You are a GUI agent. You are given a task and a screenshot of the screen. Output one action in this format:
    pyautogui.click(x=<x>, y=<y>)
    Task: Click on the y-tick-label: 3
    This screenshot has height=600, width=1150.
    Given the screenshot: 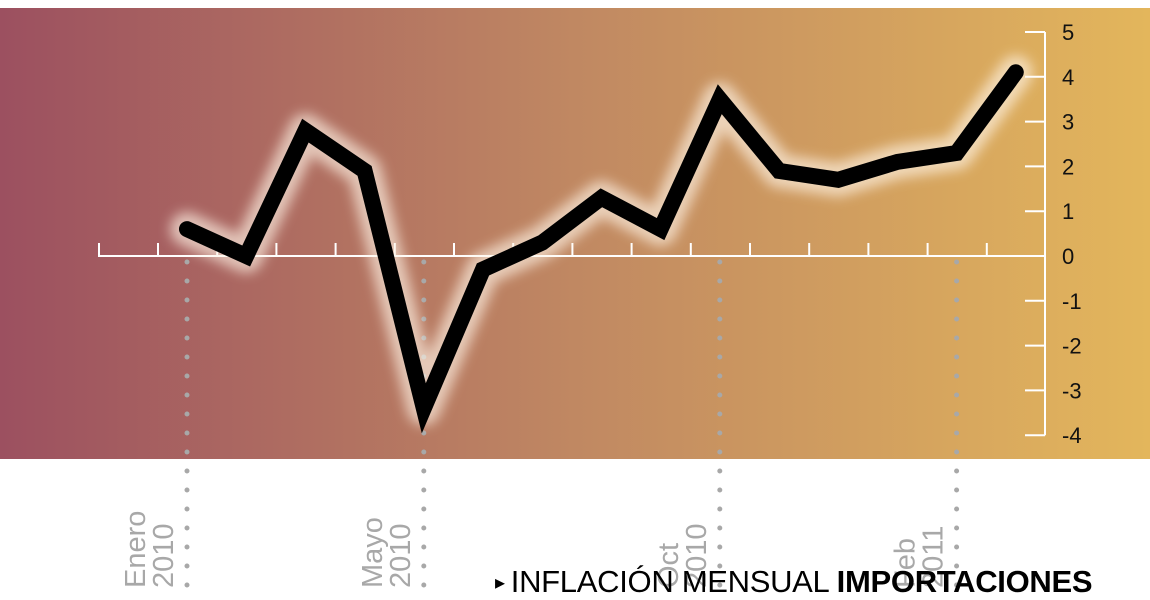 What is the action you would take?
    pyautogui.click(x=1068, y=122)
    